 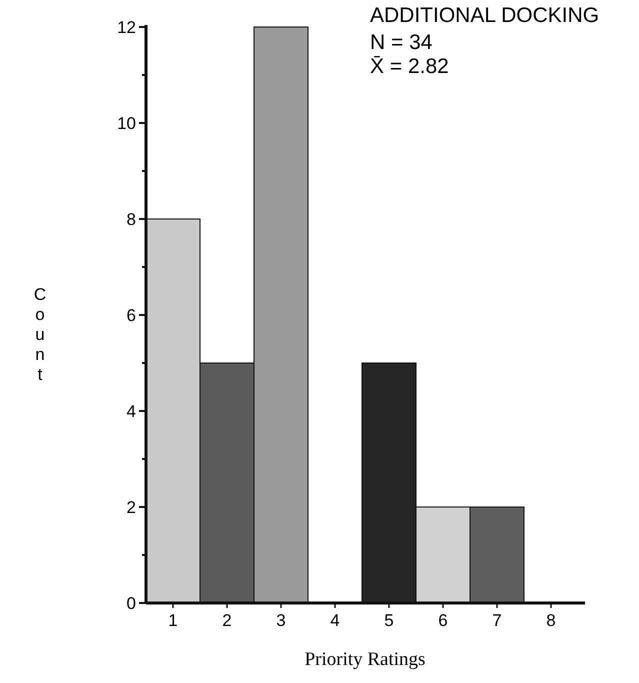 What do you see at coordinates (551, 620) in the screenshot?
I see `x-tick-label: 8` at bounding box center [551, 620].